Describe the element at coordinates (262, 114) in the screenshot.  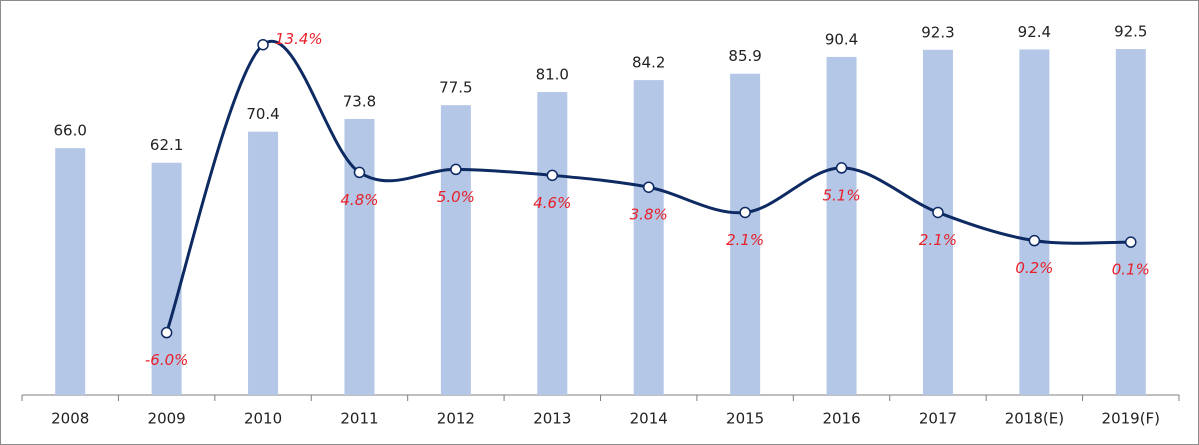
I see `bar-label: 70.4` at that location.